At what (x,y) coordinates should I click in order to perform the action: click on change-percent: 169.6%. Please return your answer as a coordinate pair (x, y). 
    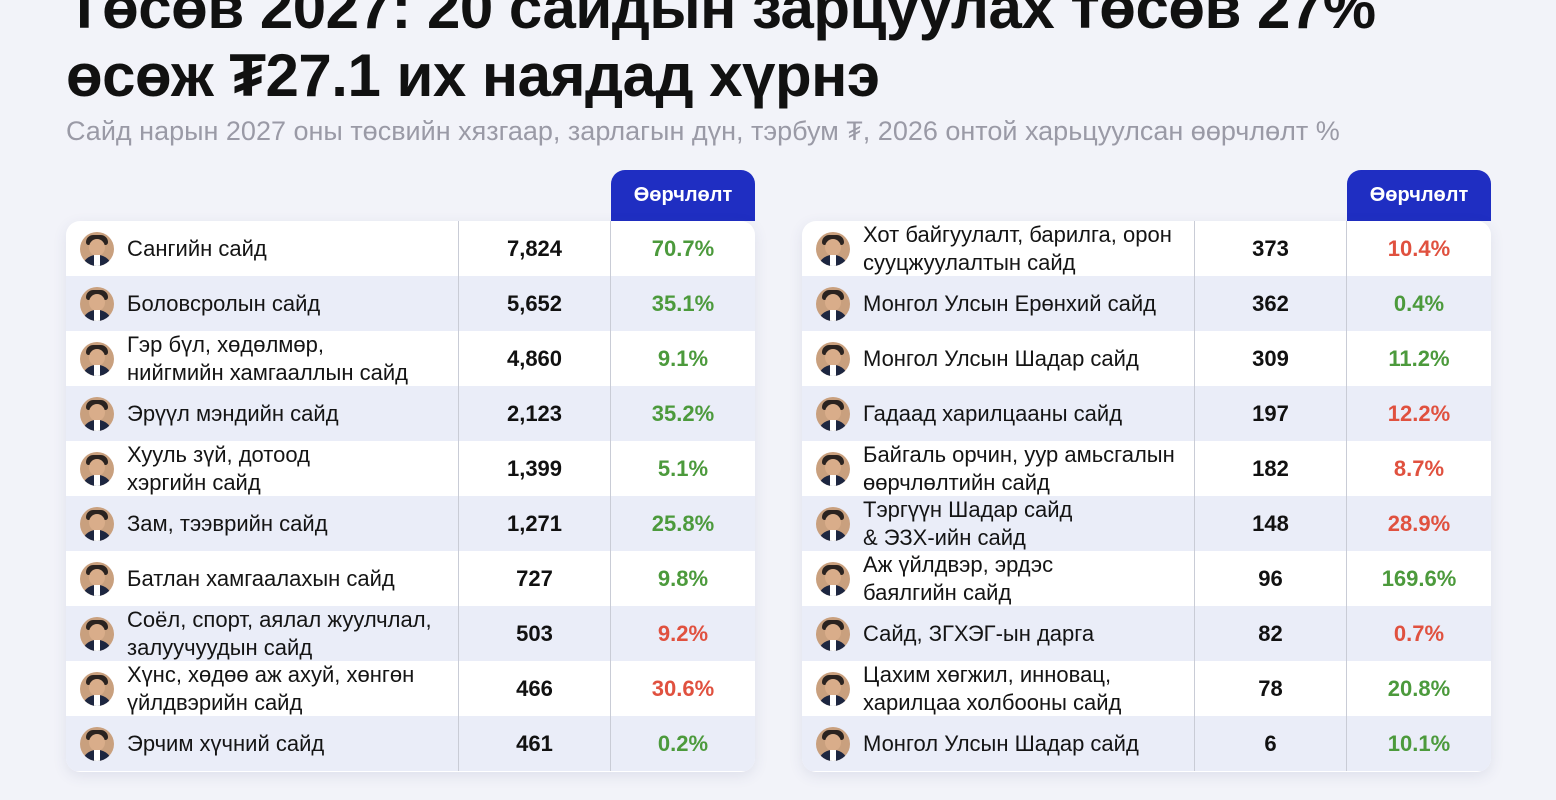
    Looking at the image, I should click on (1419, 578).